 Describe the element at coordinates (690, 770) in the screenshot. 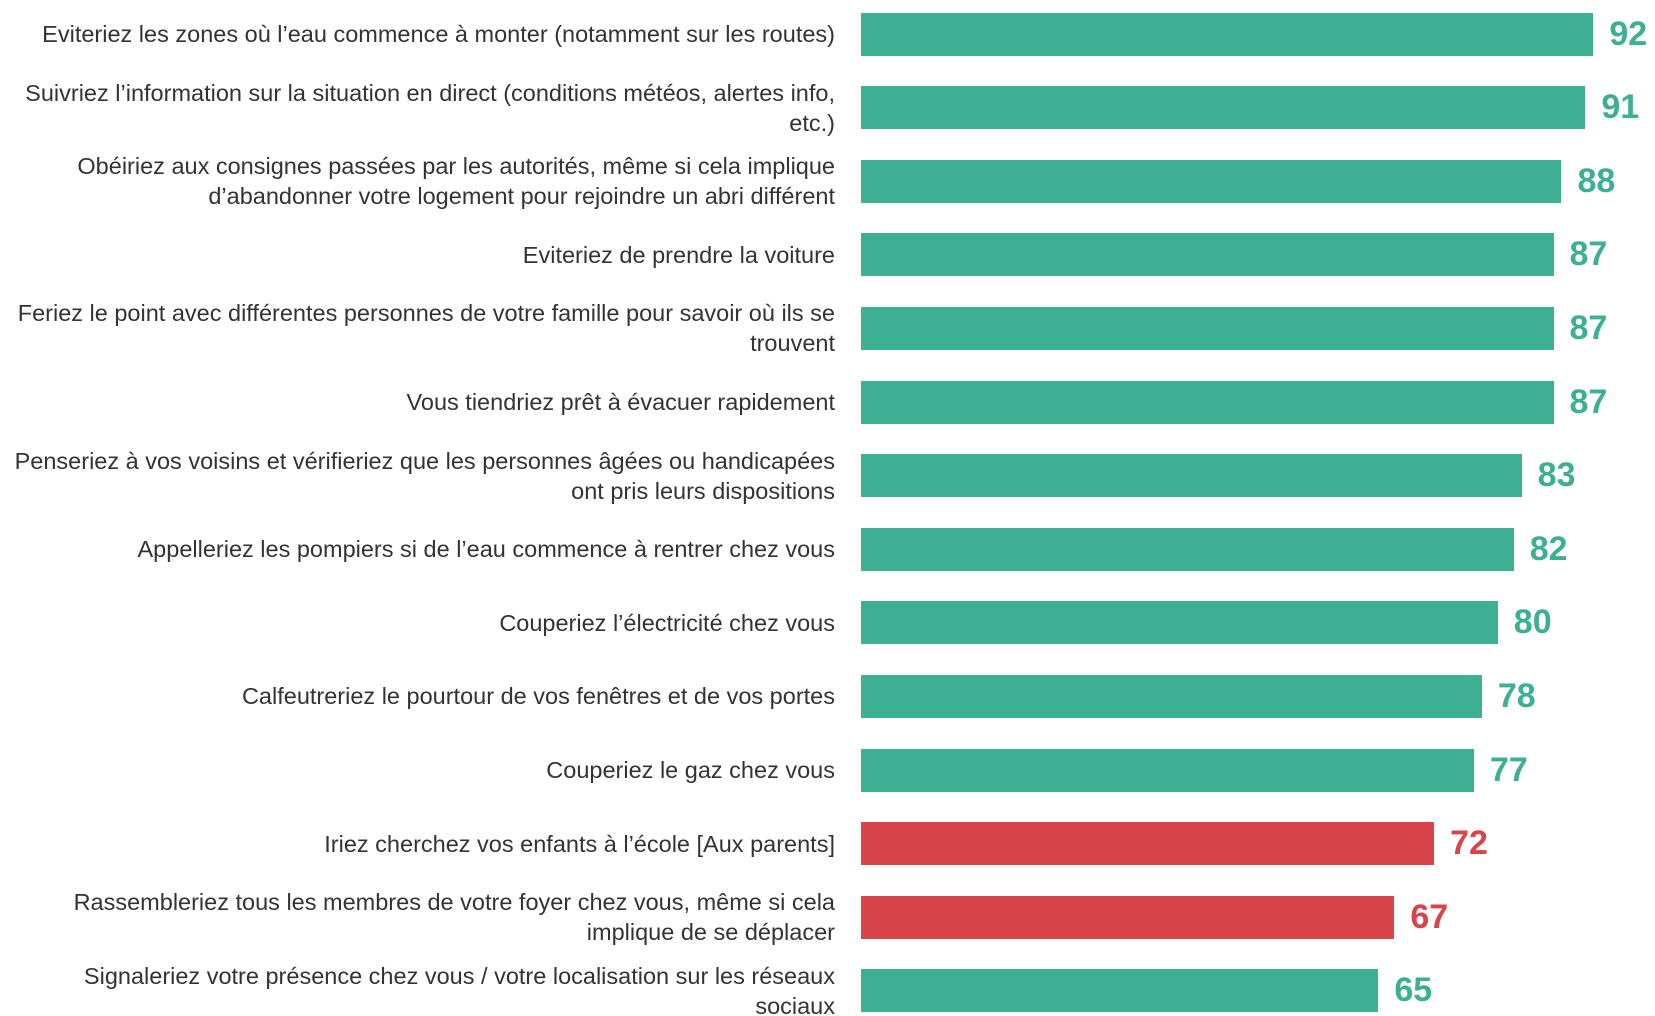

I see `category-label: Couperiez le gaz chez vous` at that location.